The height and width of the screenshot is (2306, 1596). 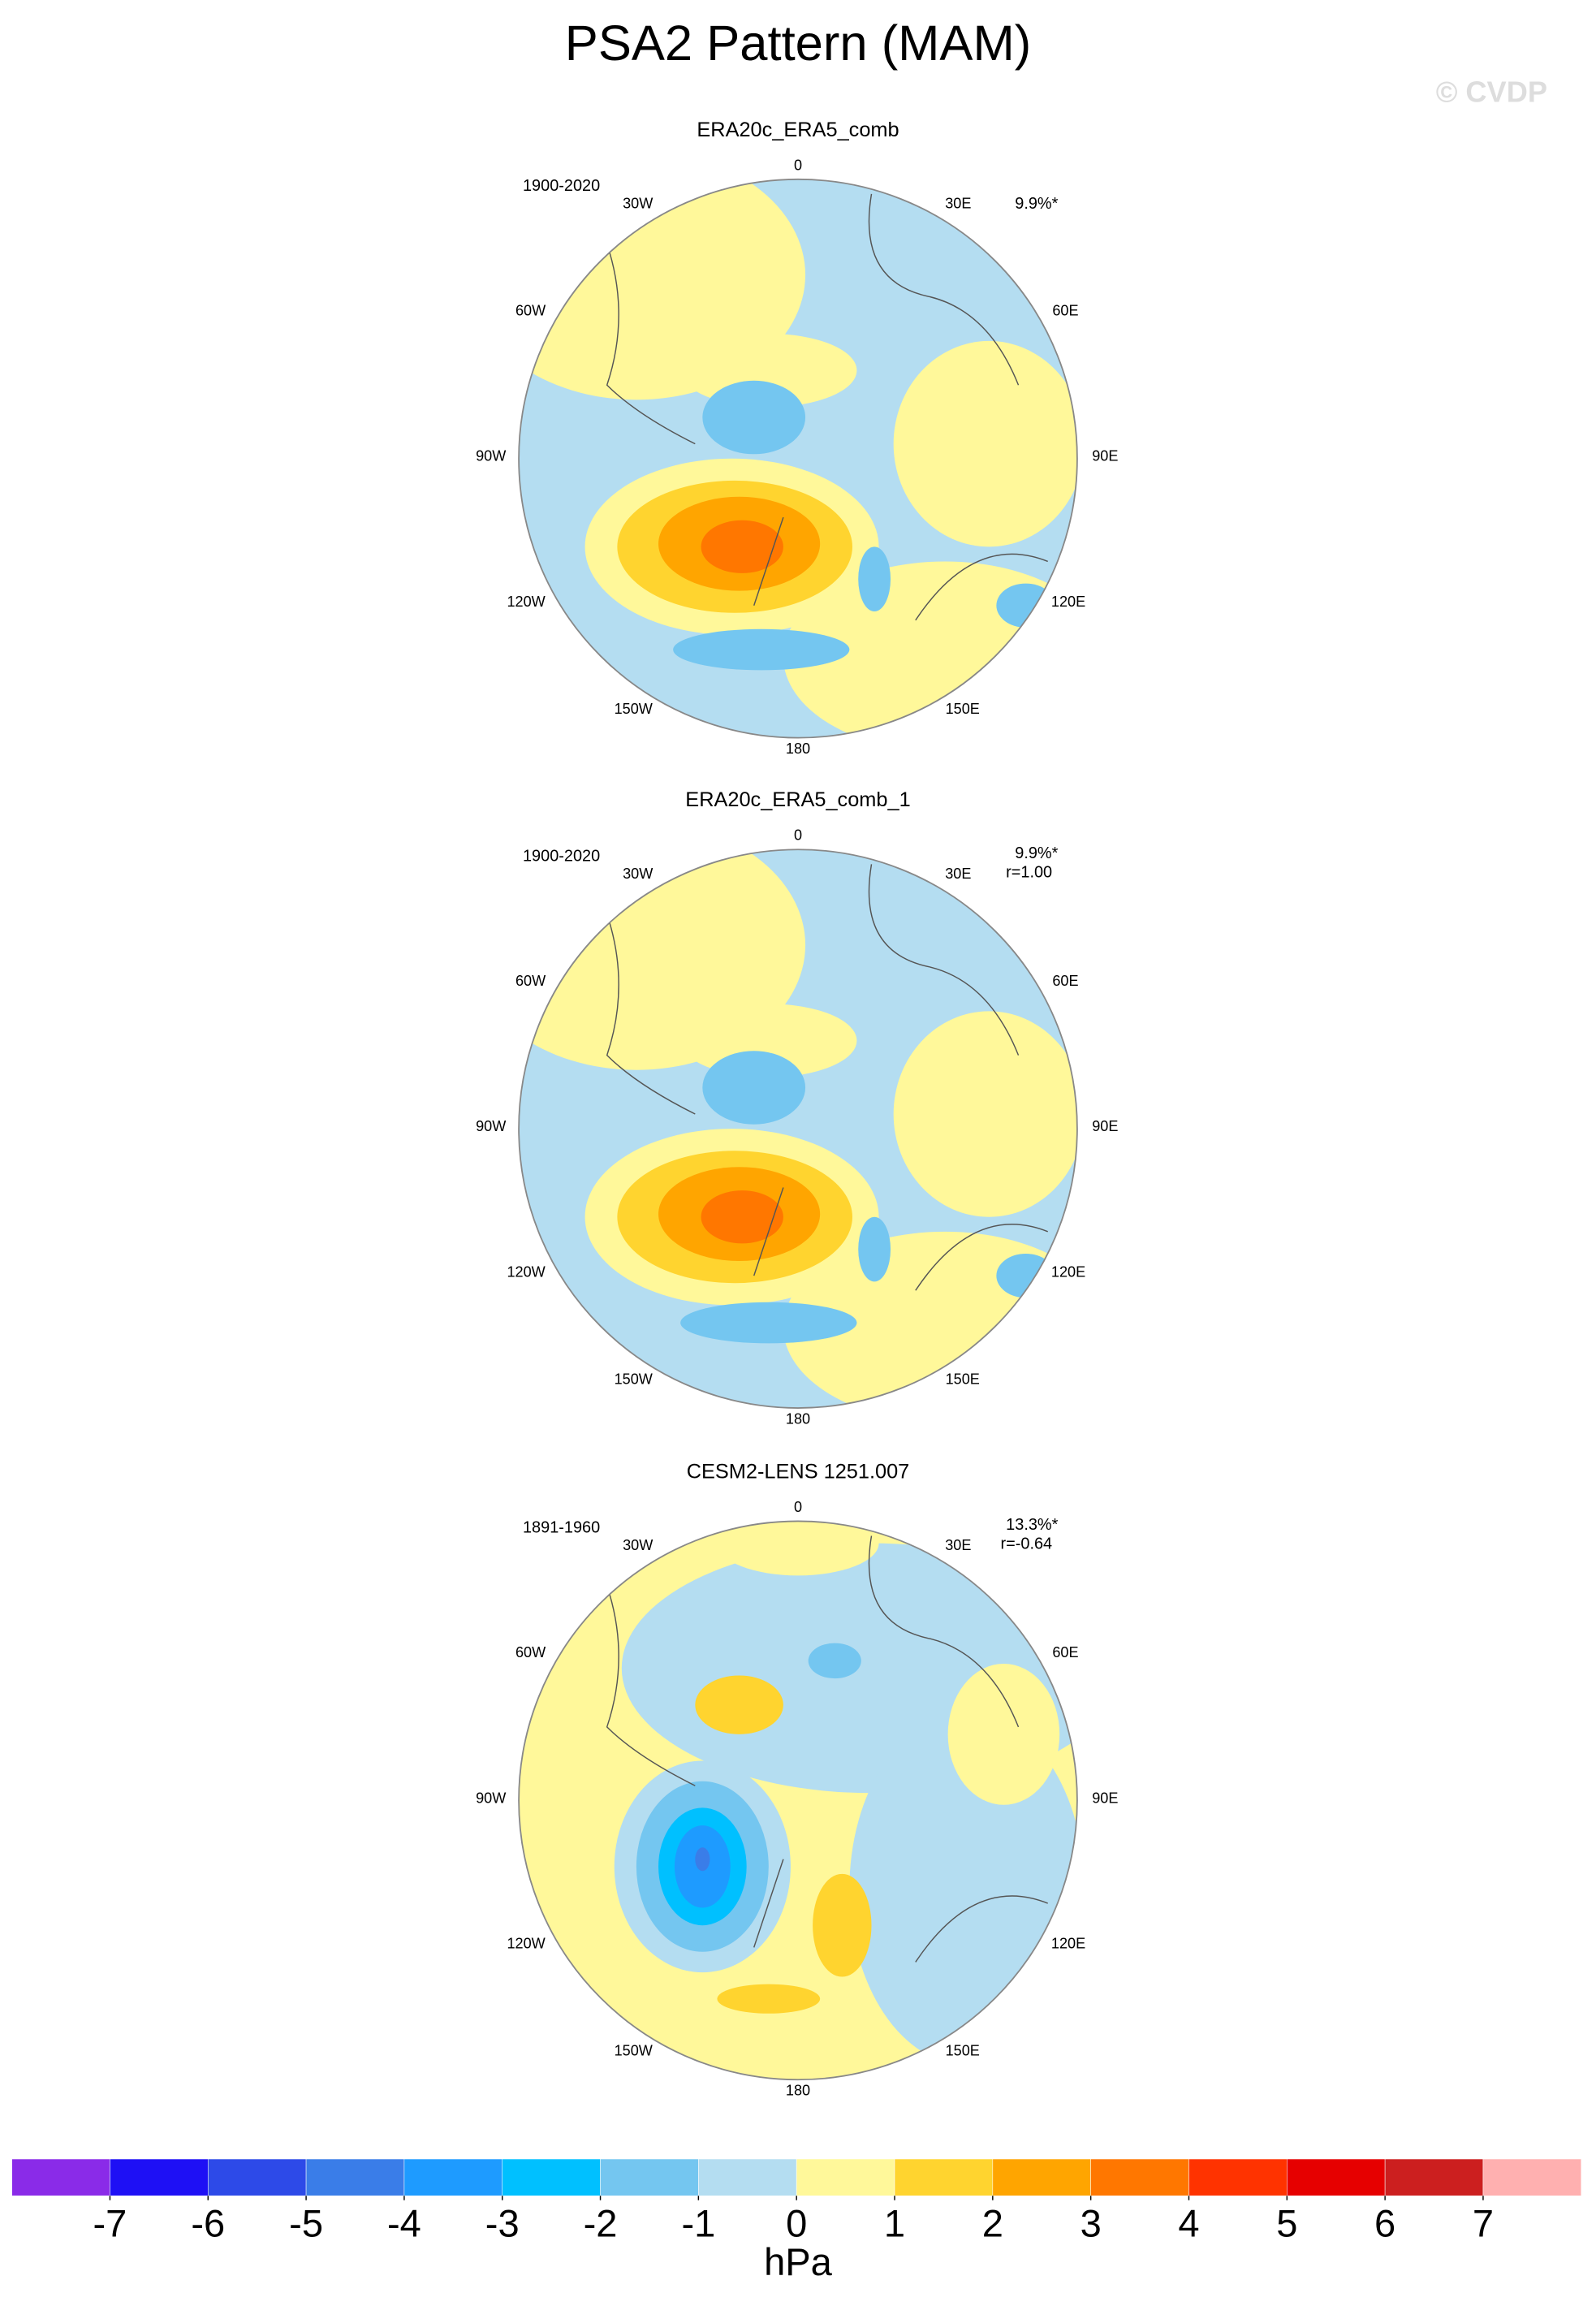 I want to click on figure-title: PSA2 Pattern (MAM), so click(x=798, y=43).